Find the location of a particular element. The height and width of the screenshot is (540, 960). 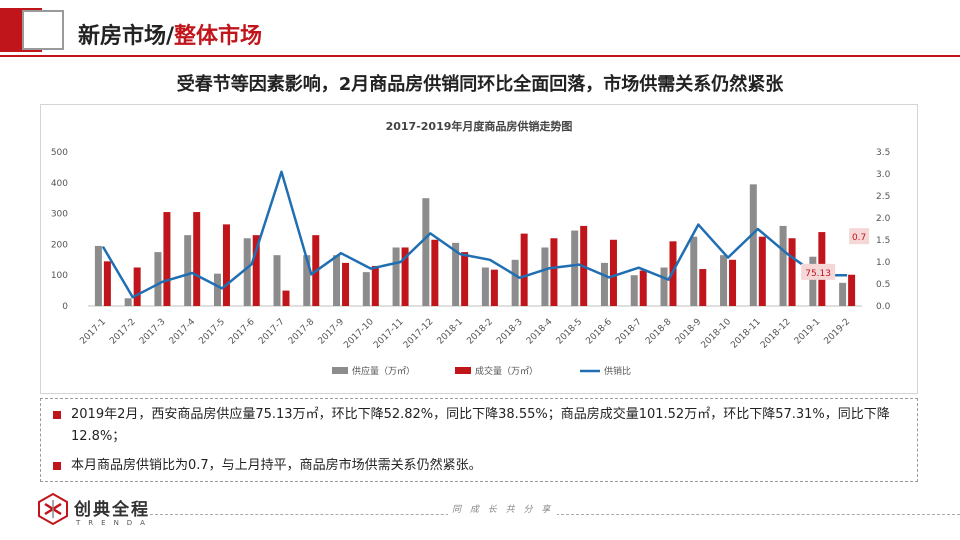

x-tick-label: 2018-6 is located at coordinates (599, 332).